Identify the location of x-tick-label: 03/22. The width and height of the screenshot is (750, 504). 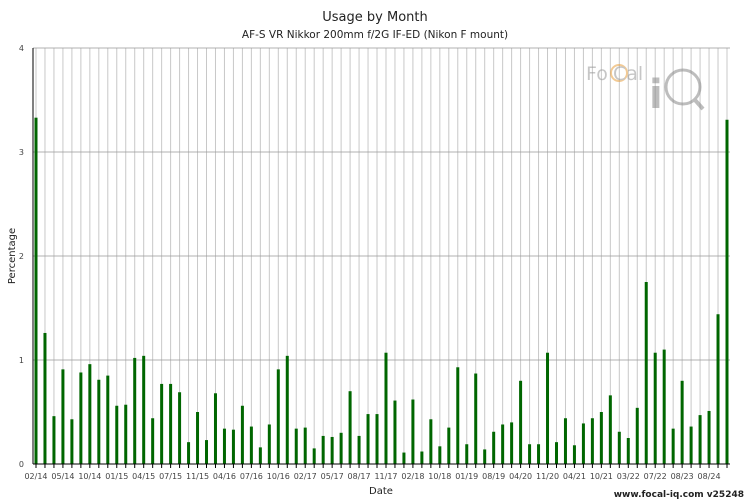
(628, 476).